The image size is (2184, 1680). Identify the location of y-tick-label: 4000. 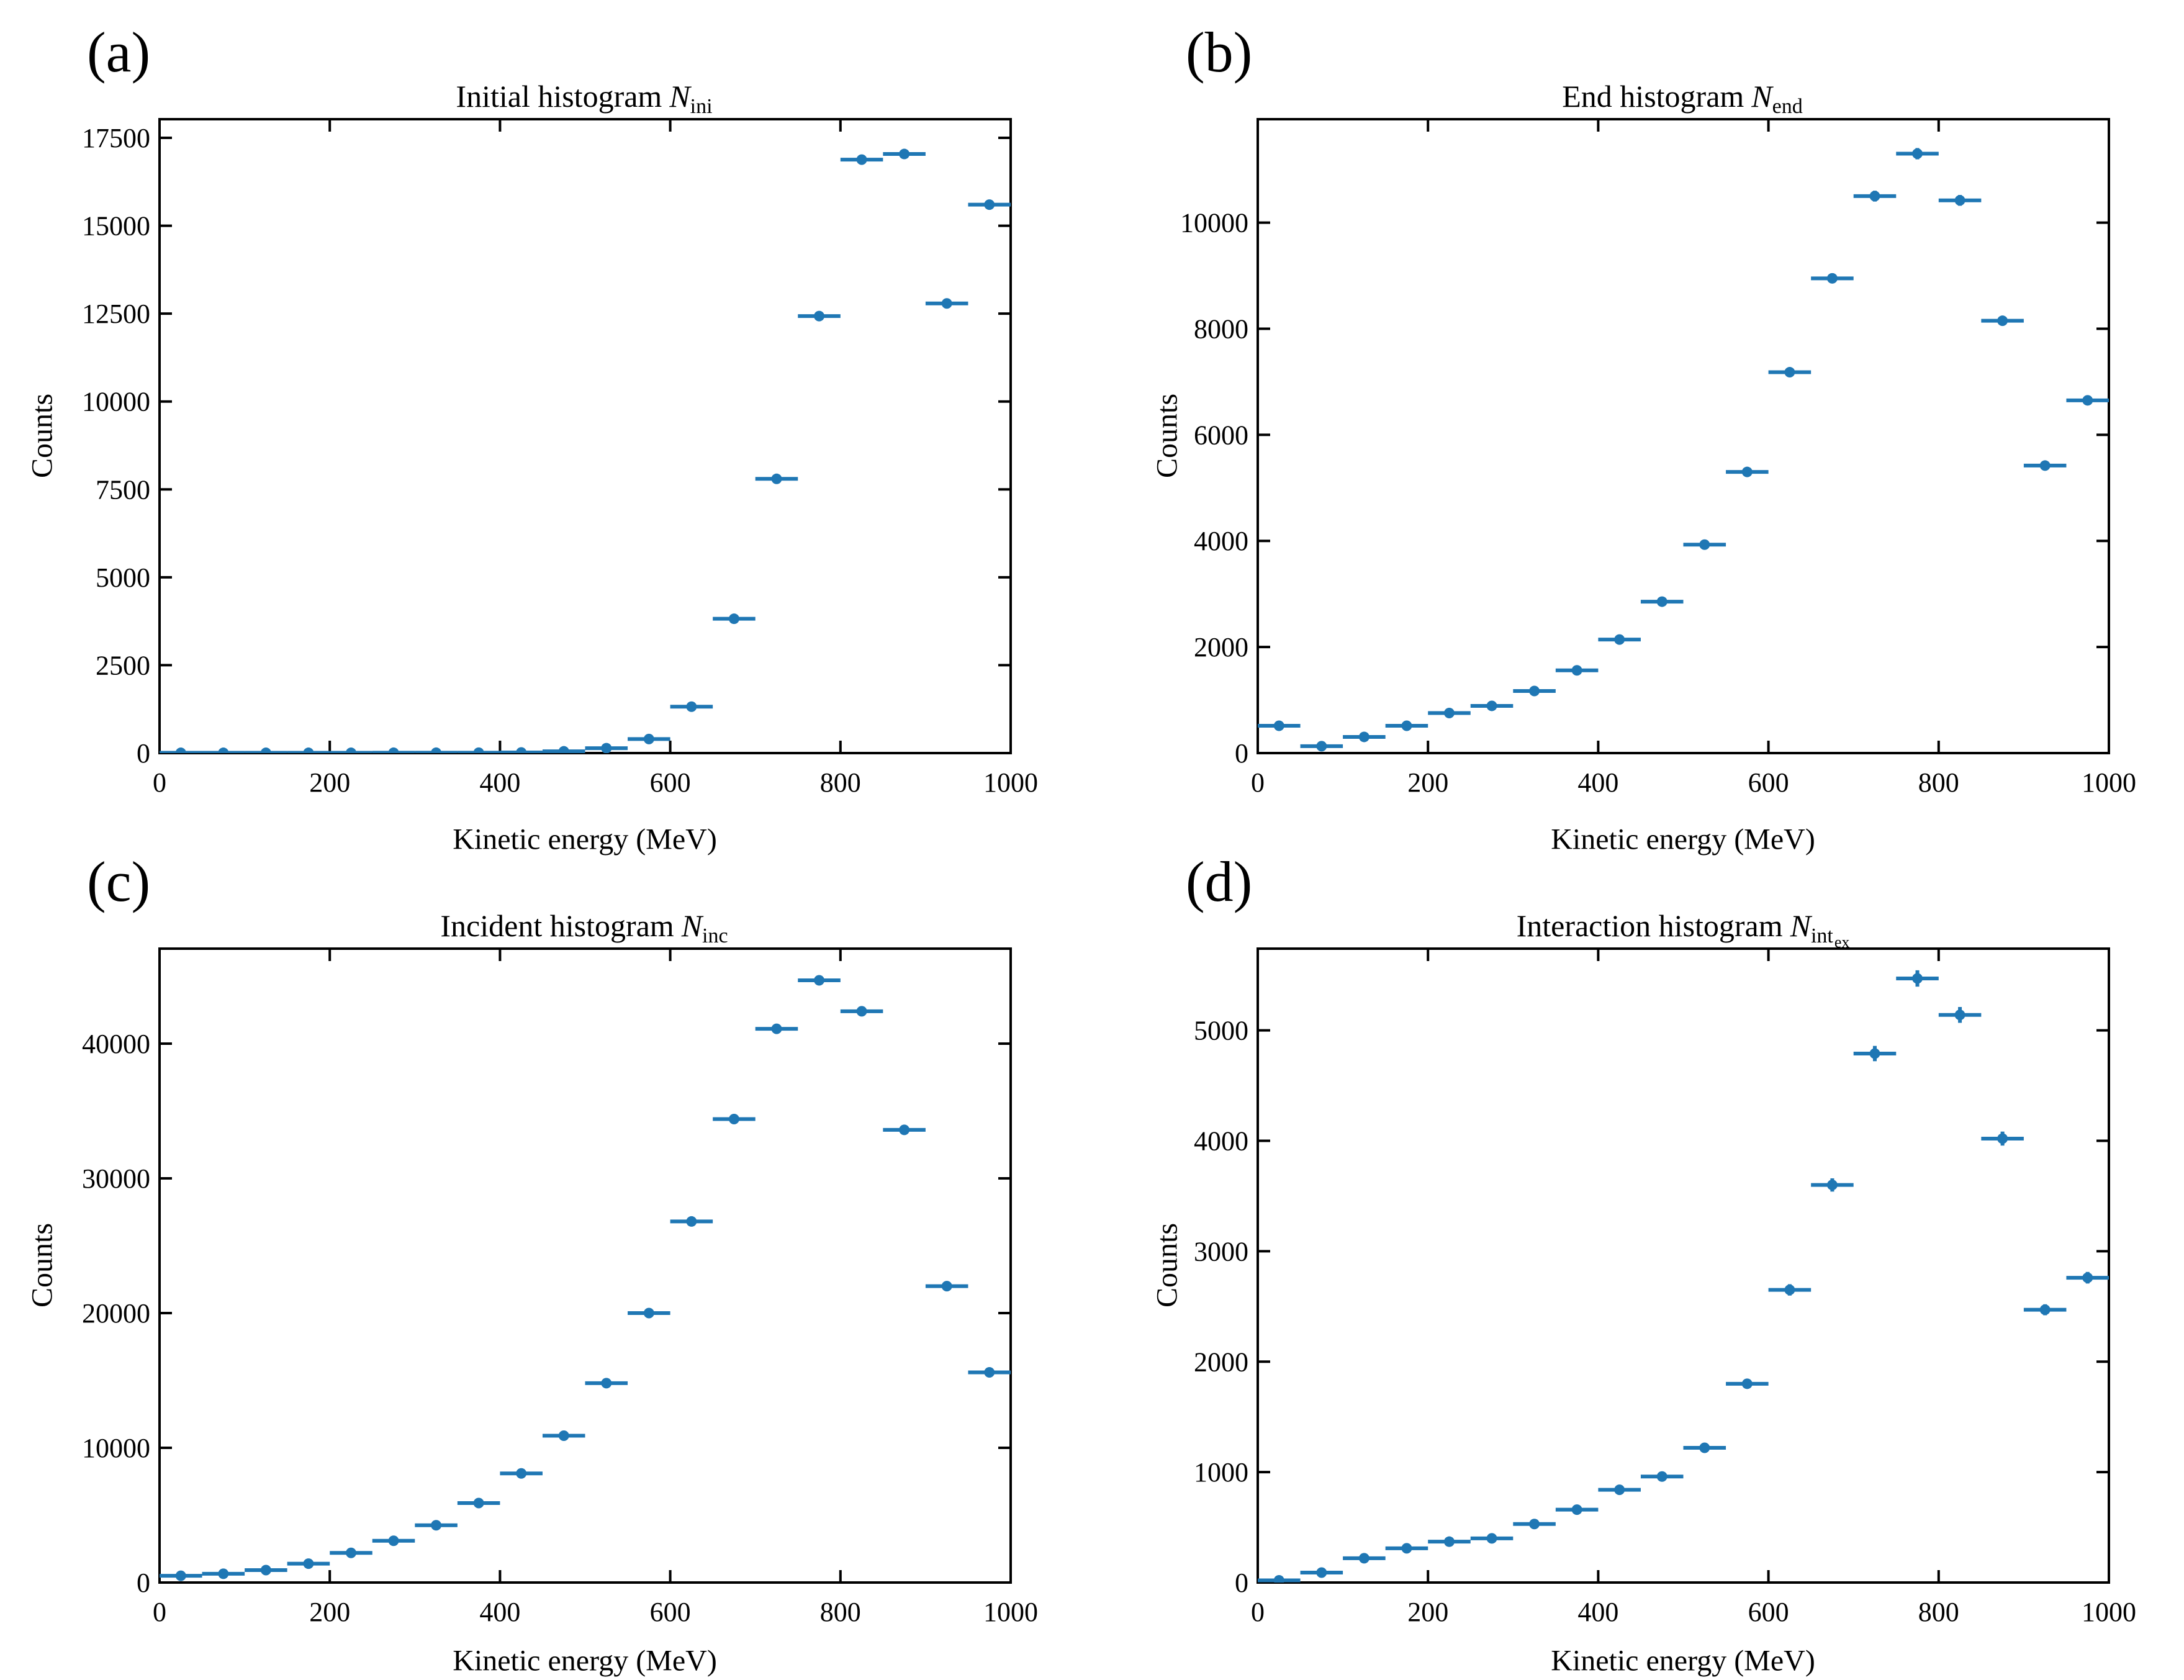
(1221, 541).